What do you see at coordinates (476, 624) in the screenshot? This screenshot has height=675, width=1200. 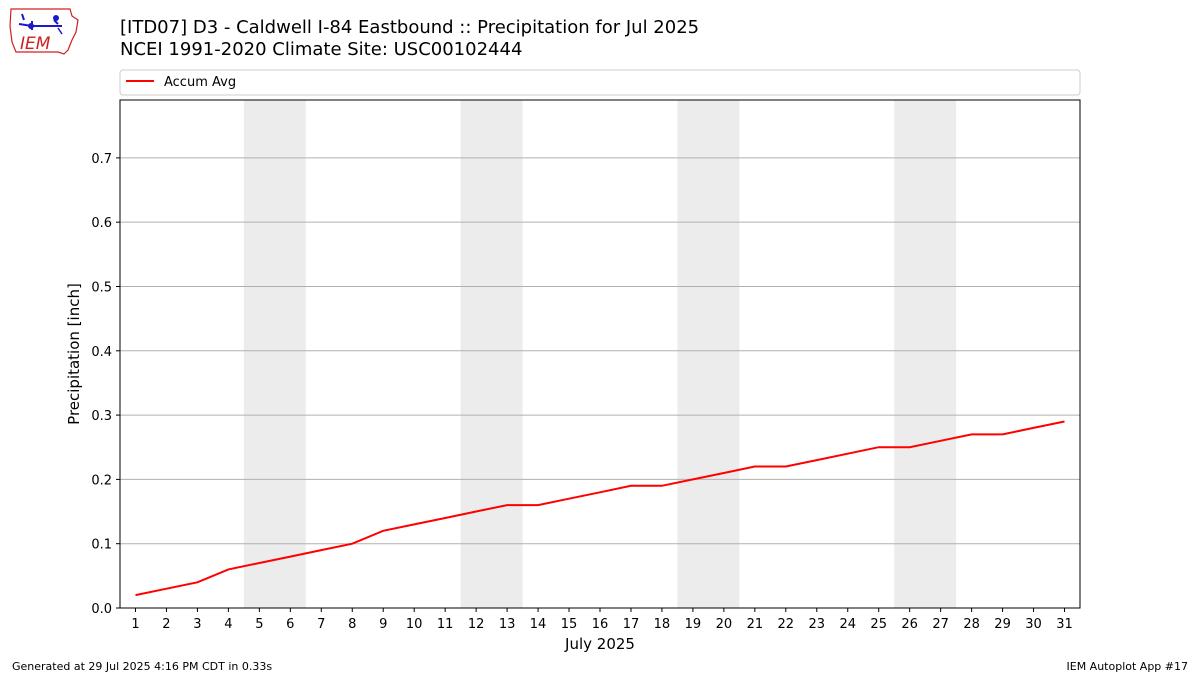 I see `x-tick-label: 12` at bounding box center [476, 624].